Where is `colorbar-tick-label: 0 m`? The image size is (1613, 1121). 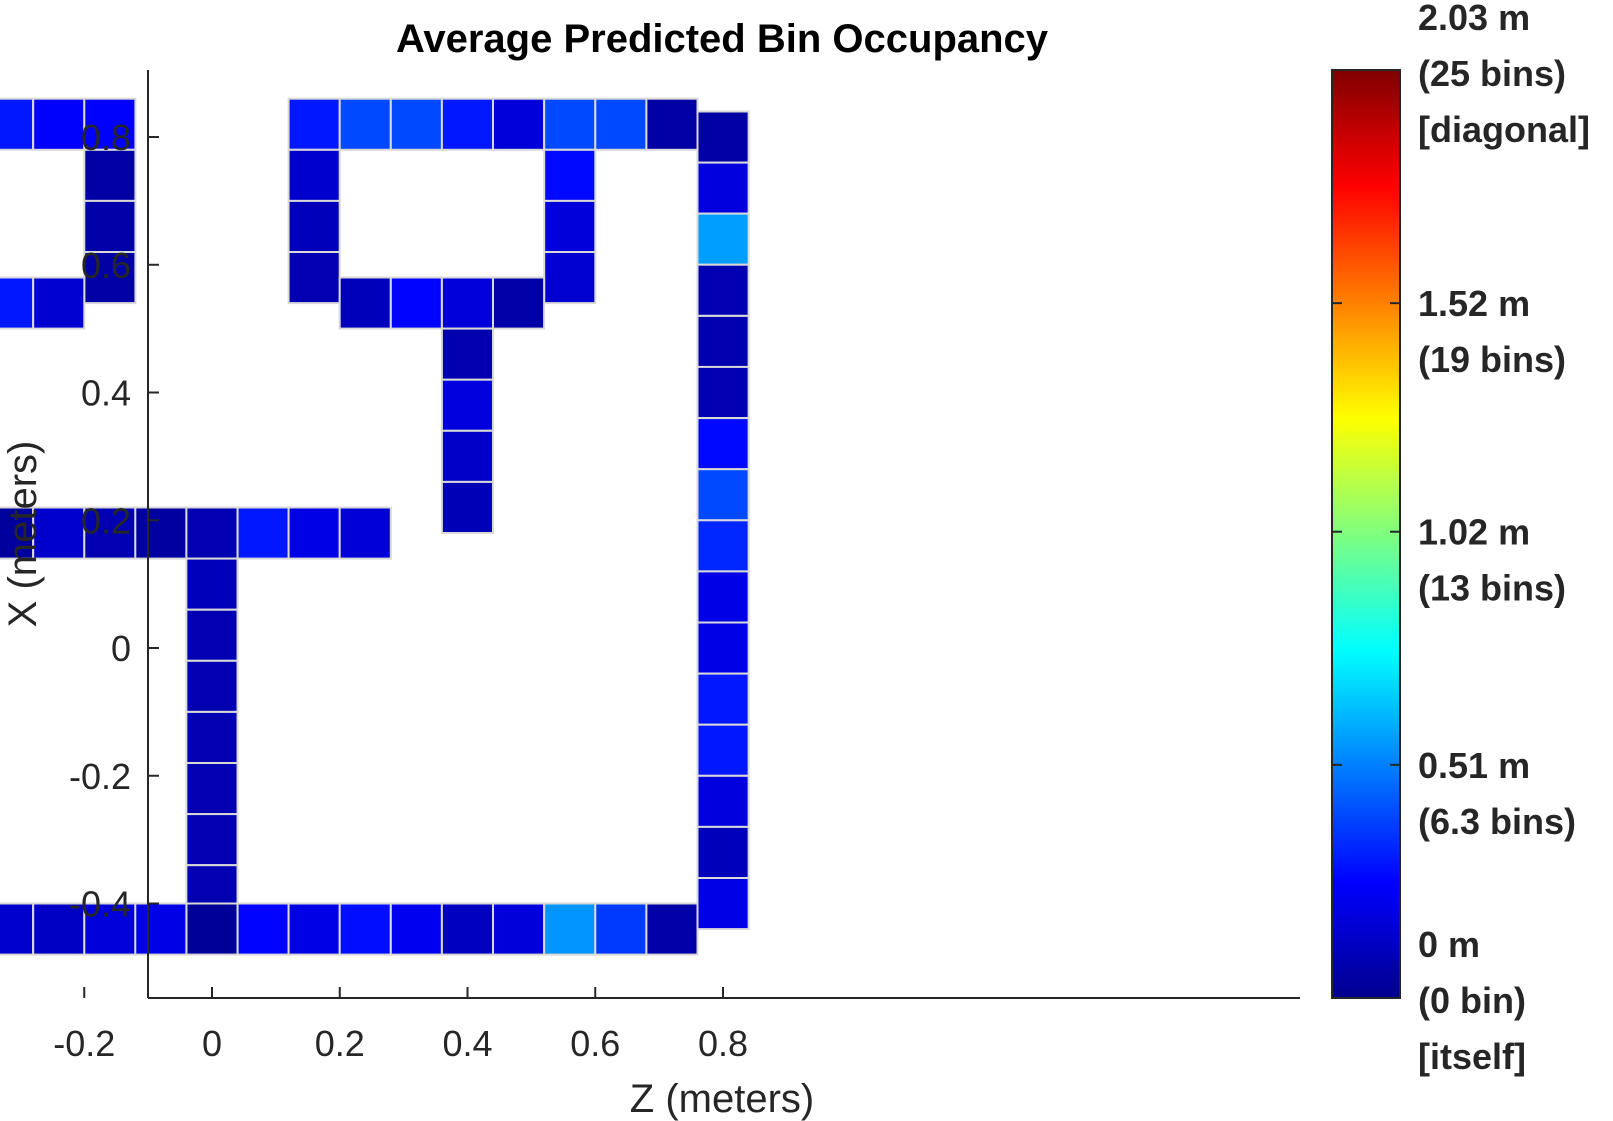 colorbar-tick-label: 0 m is located at coordinates (1449, 944).